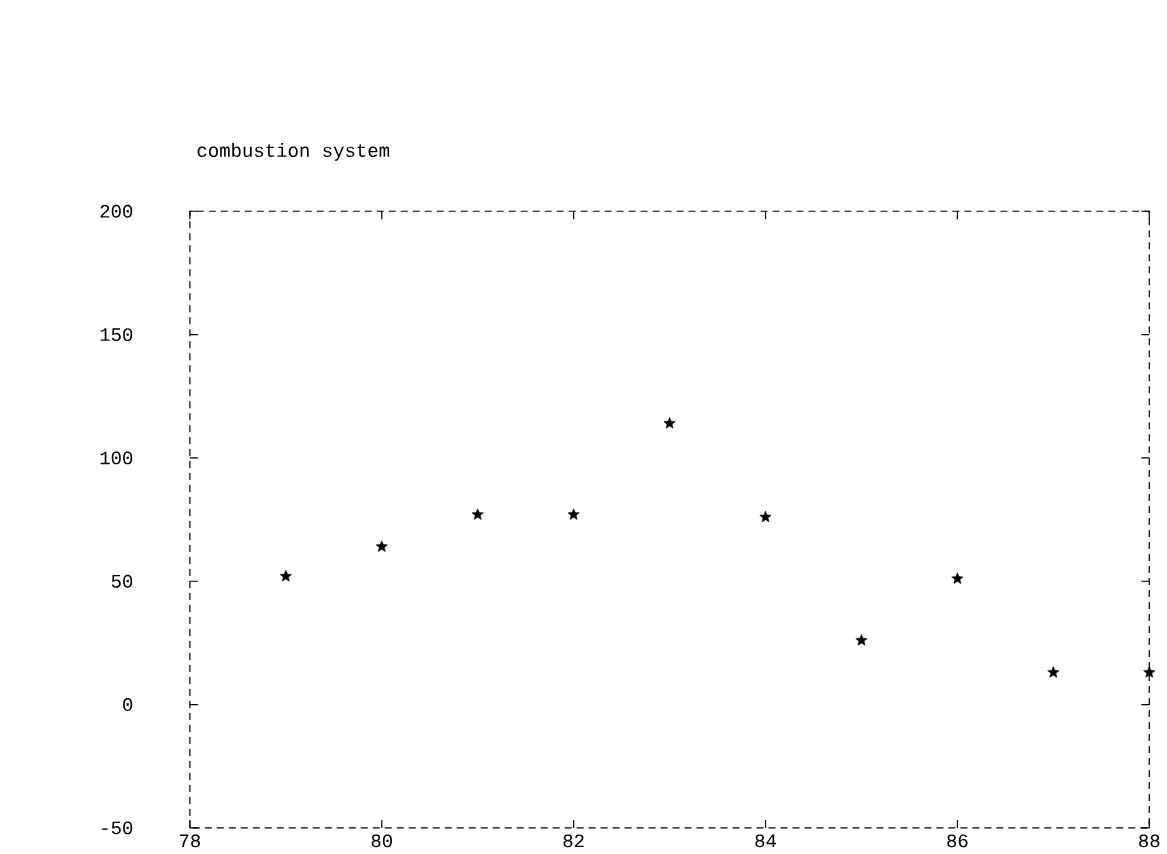 The image size is (1167, 854). I want to click on x-tick-label: 78, so click(190, 841).